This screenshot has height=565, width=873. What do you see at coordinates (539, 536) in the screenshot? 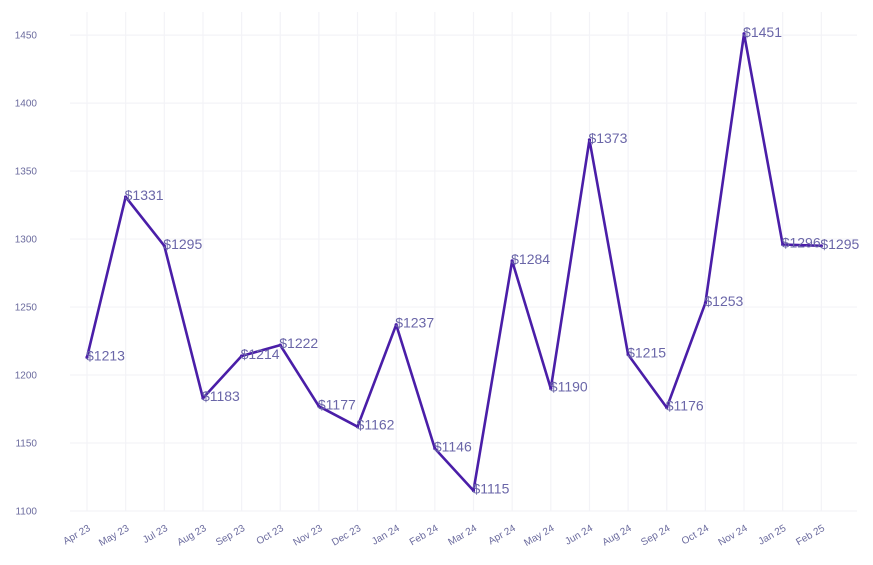
I see `x-tick-label: May 24` at bounding box center [539, 536].